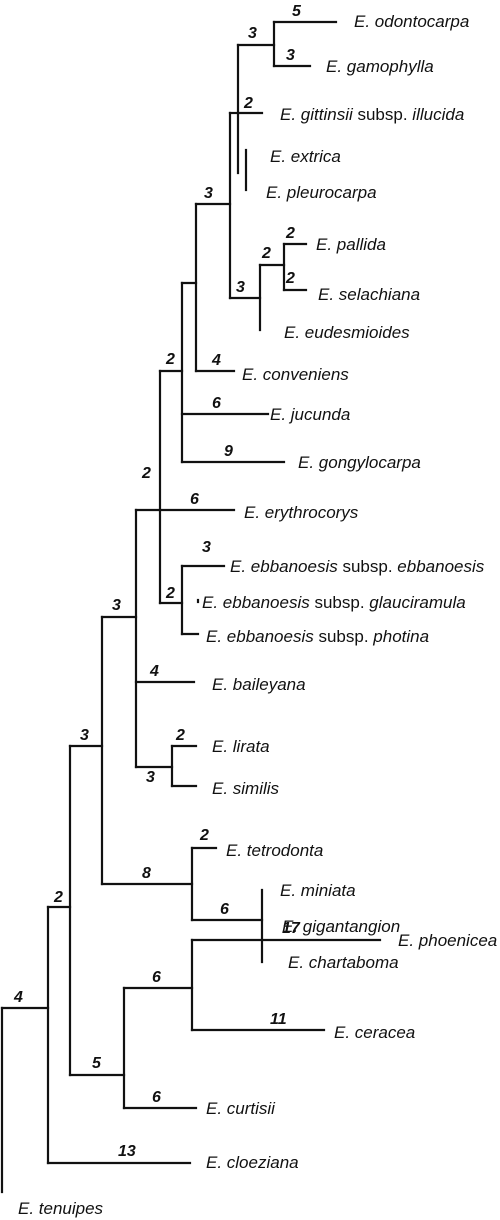 The image size is (500, 1220). What do you see at coordinates (295, 374) in the screenshot?
I see `taxon-label-conveniens: E. conveniens` at bounding box center [295, 374].